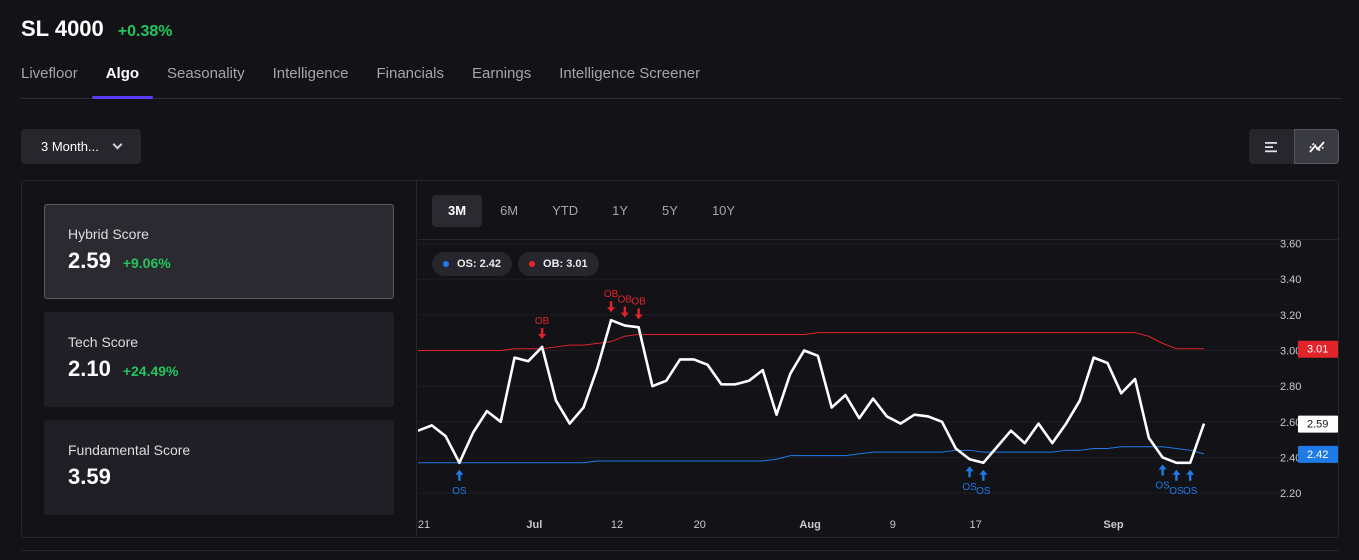 The image size is (1359, 560). I want to click on chart-view-button, so click(1316, 146).